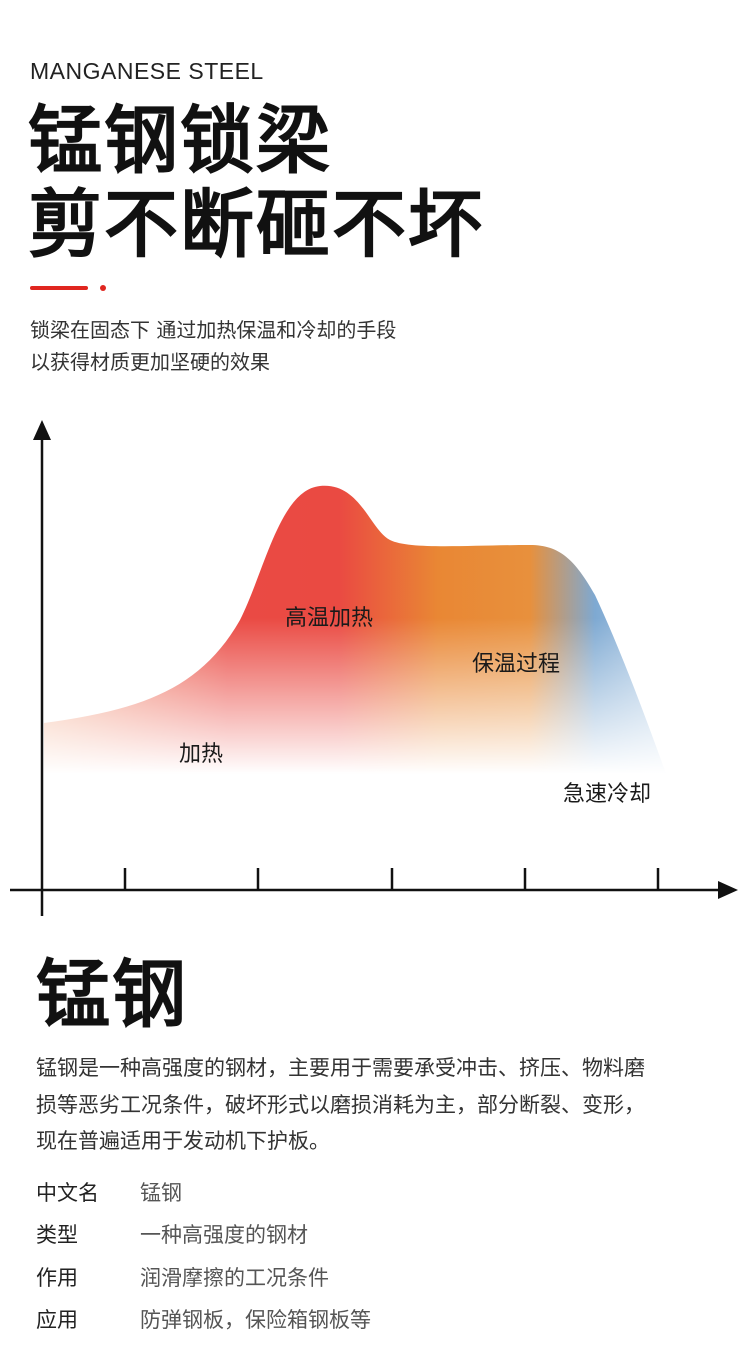 Image resolution: width=750 pixels, height=1372 pixels. Describe the element at coordinates (376, 1192) in the screenshot. I see `spec-row-name: 中文名 锰钢` at that location.